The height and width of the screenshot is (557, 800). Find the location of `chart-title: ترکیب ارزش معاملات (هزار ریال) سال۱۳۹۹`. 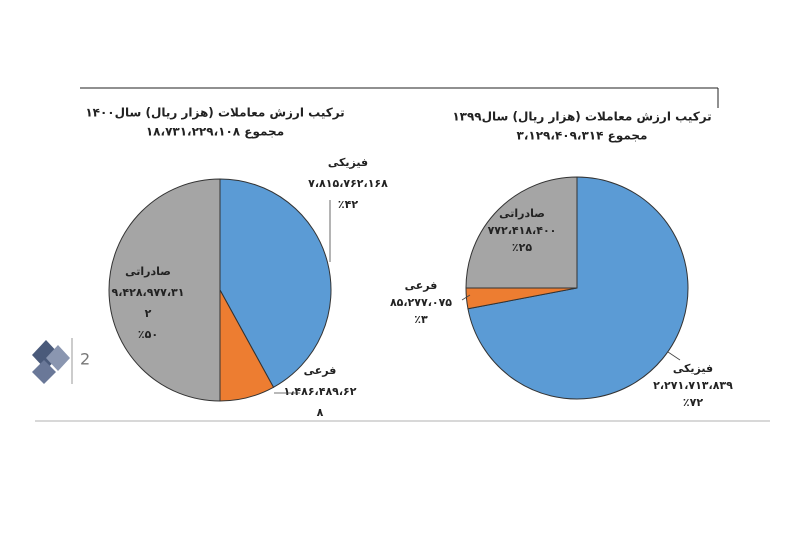

chart-title: ترکیب ارزش معاملات (هزار ریال) سال۱۳۹۹ is located at coordinates (581, 117).